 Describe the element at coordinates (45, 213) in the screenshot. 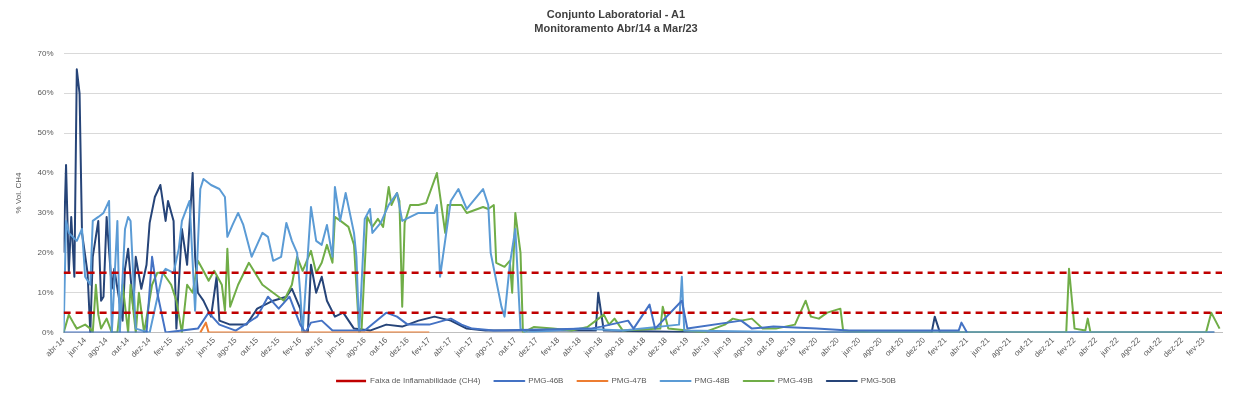

I see `y-tick-label: 30%` at that location.